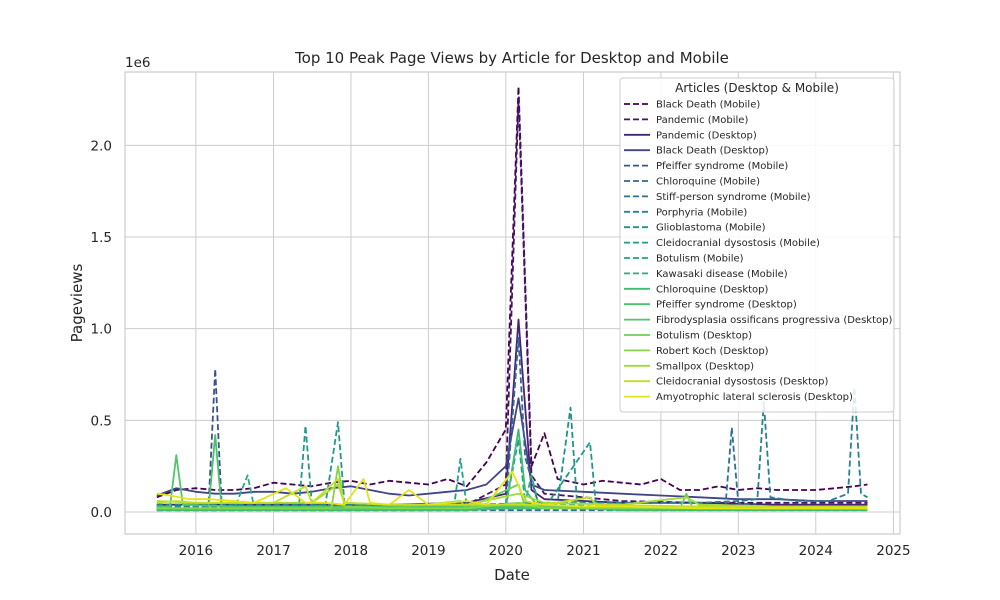 The image size is (1000, 600). Describe the element at coordinates (661, 551) in the screenshot. I see `x-tick-label: 2022` at that location.